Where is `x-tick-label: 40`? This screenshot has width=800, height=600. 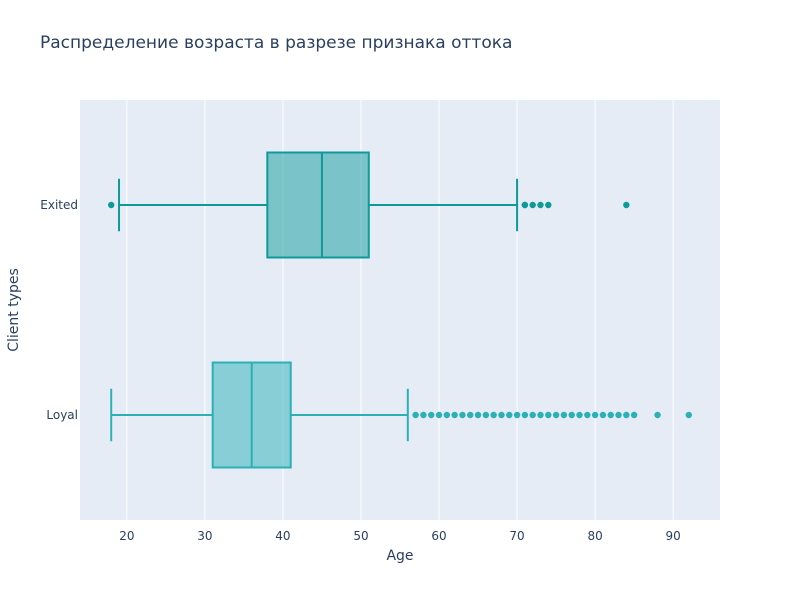 x-tick-label: 40 is located at coordinates (282, 536).